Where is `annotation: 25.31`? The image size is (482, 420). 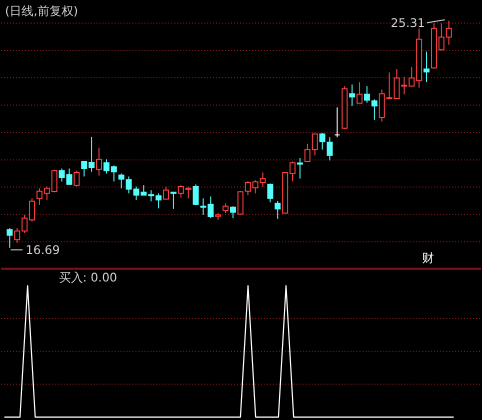
annotation: 25.31 is located at coordinates (407, 23).